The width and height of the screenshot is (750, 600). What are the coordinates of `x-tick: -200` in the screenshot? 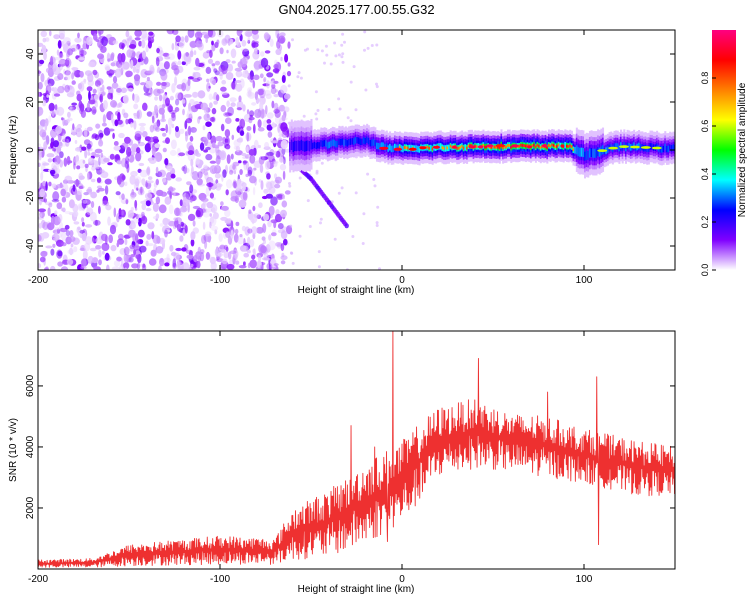 It's located at (38, 458).